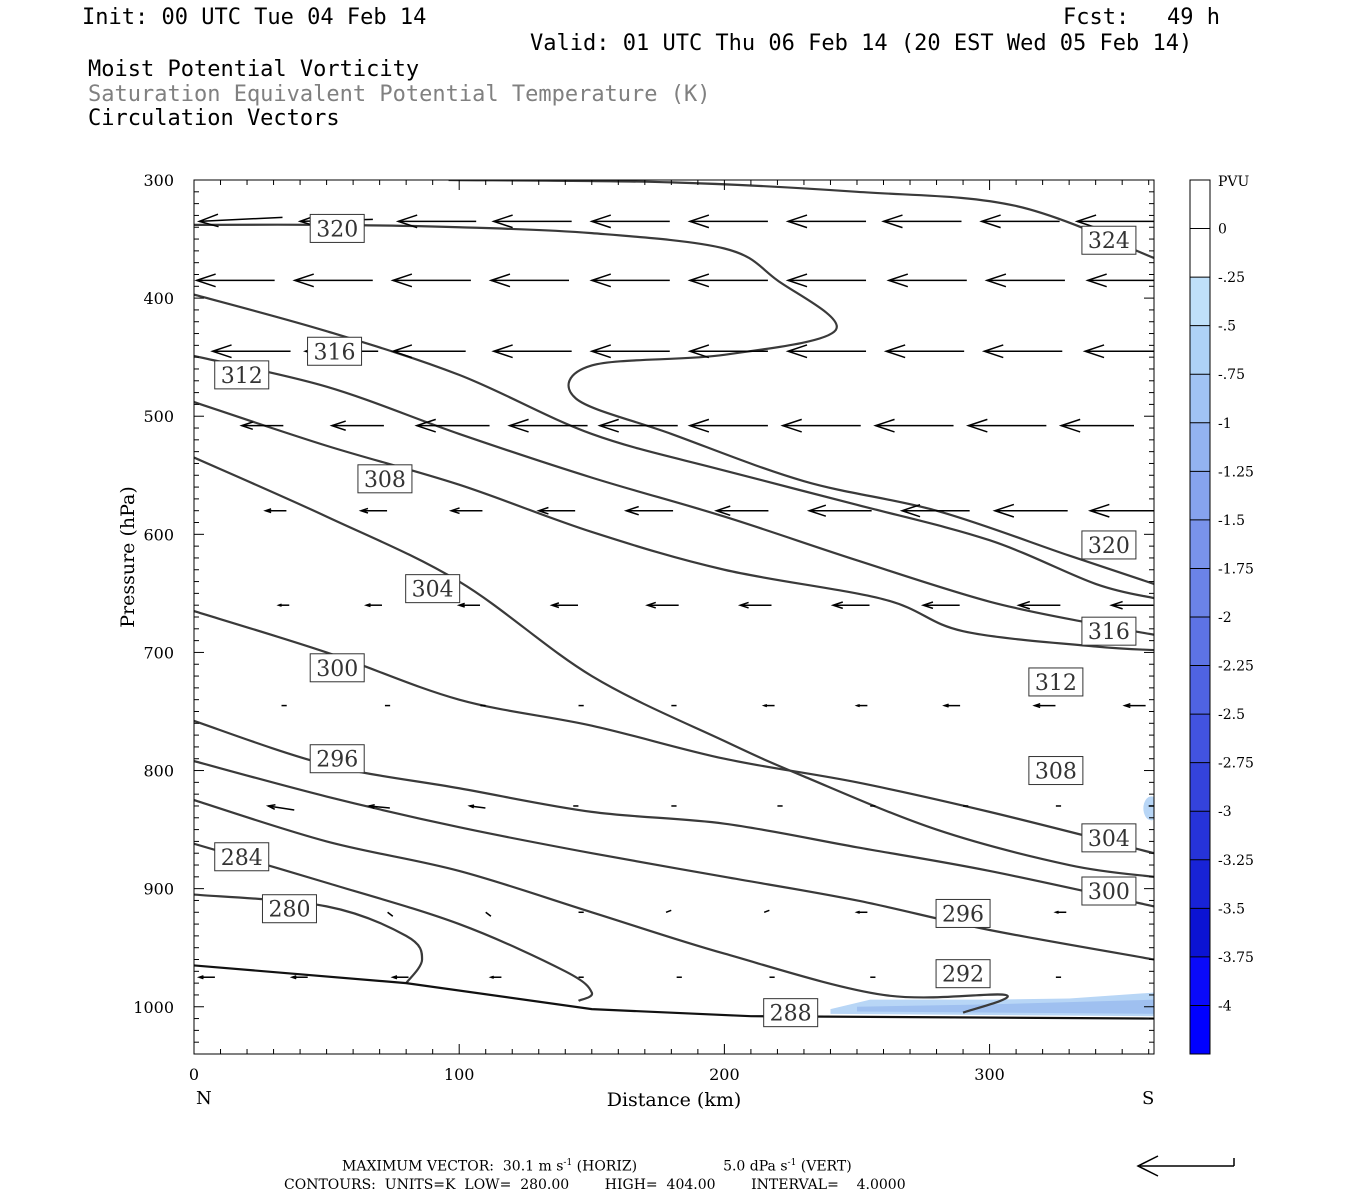  What do you see at coordinates (158, 652) in the screenshot?
I see `y-tick-label: 700` at bounding box center [158, 652].